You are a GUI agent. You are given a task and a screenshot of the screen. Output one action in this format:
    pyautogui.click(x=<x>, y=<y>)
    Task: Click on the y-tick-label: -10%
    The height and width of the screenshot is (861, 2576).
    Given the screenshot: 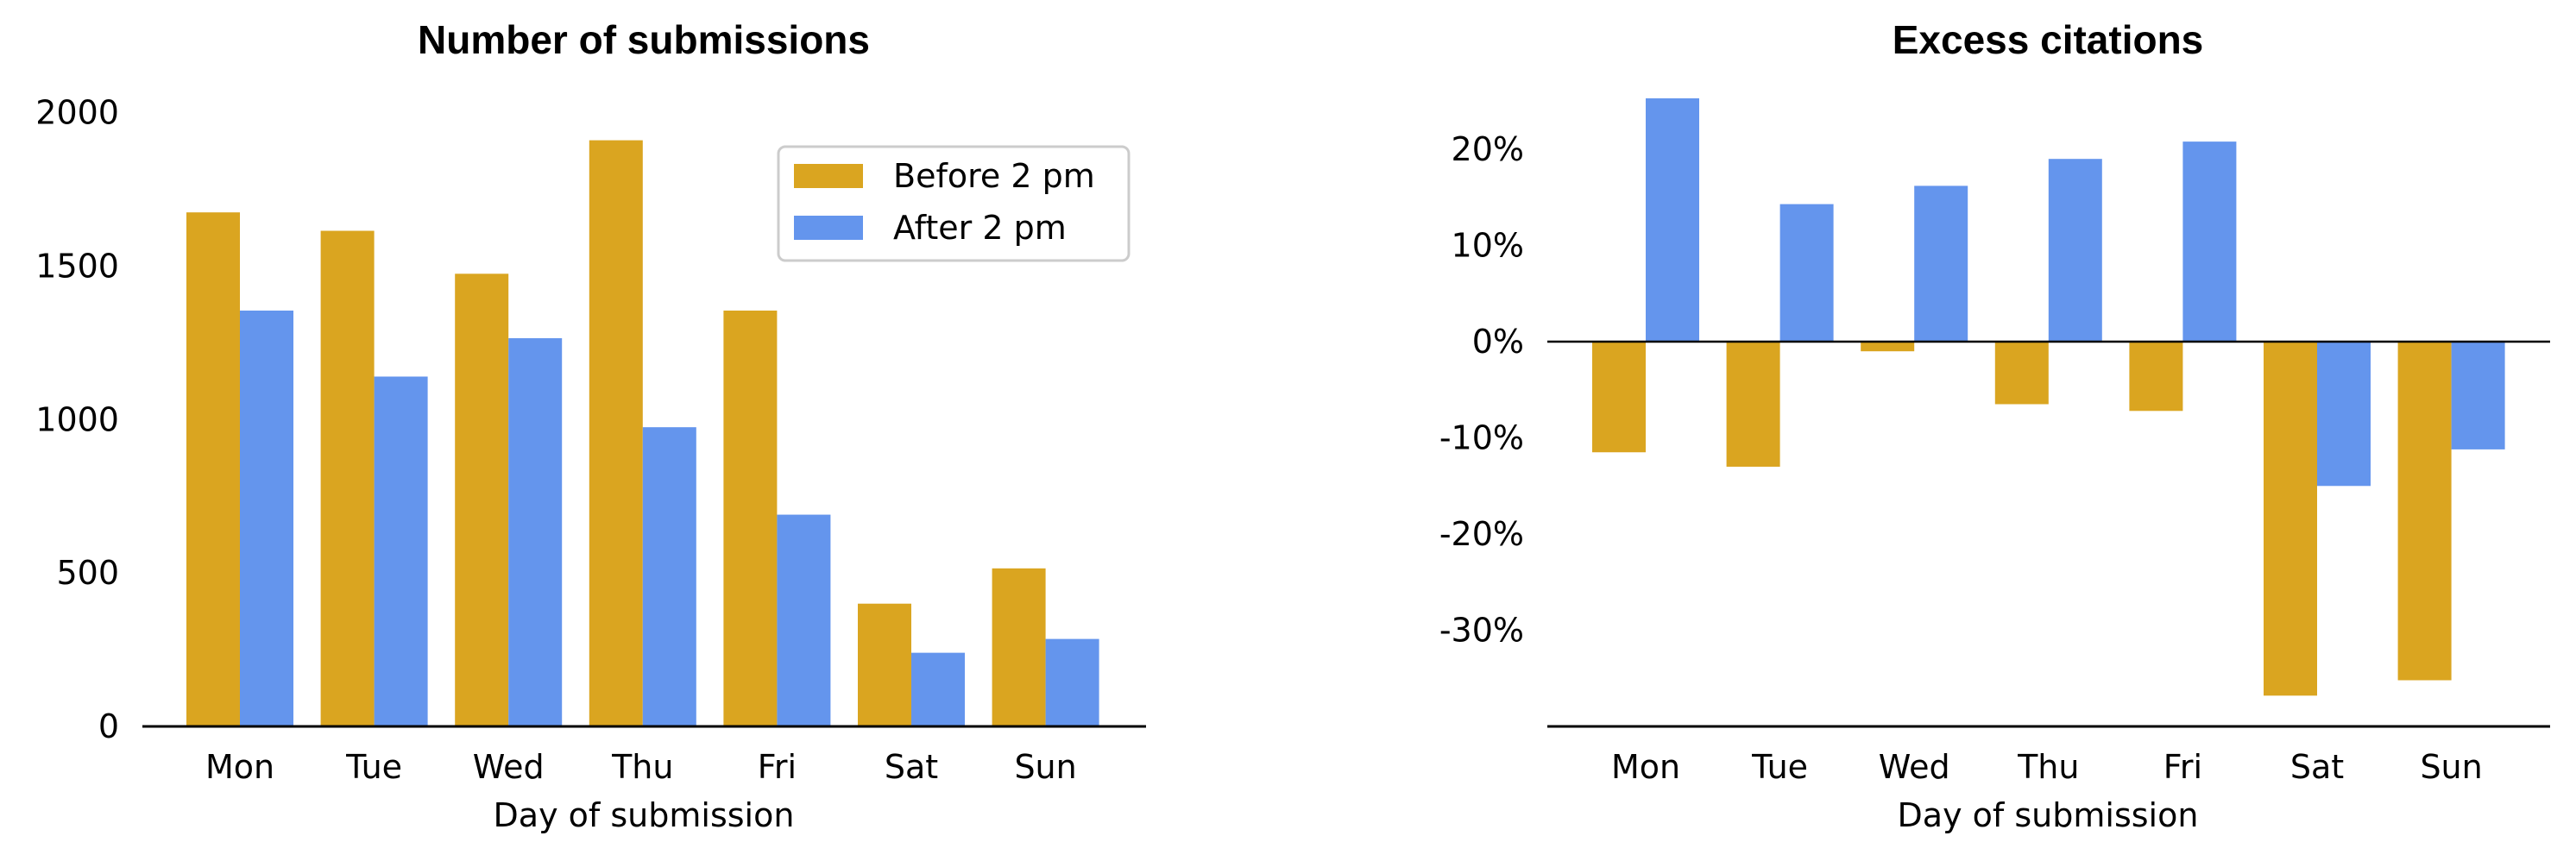 What is the action you would take?
    pyautogui.click(x=1481, y=438)
    